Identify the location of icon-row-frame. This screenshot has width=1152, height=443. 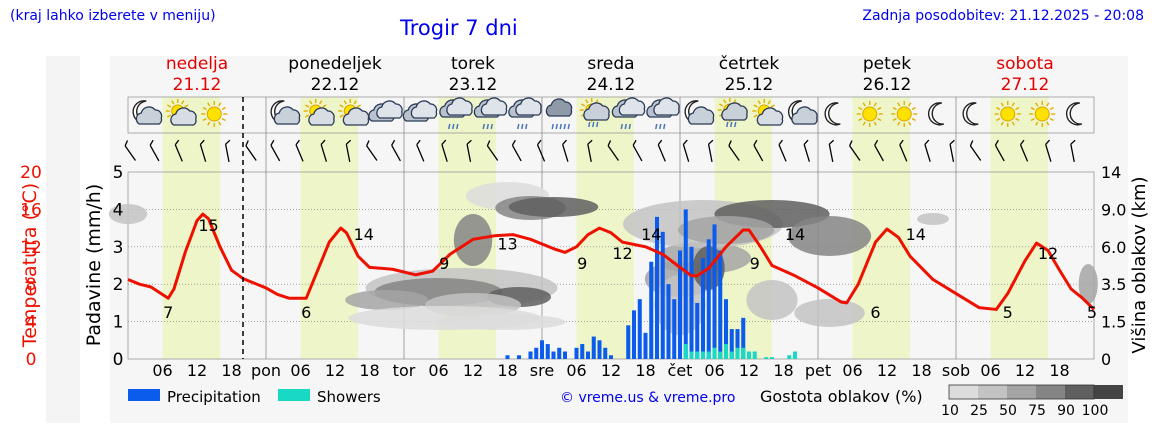
(611, 115).